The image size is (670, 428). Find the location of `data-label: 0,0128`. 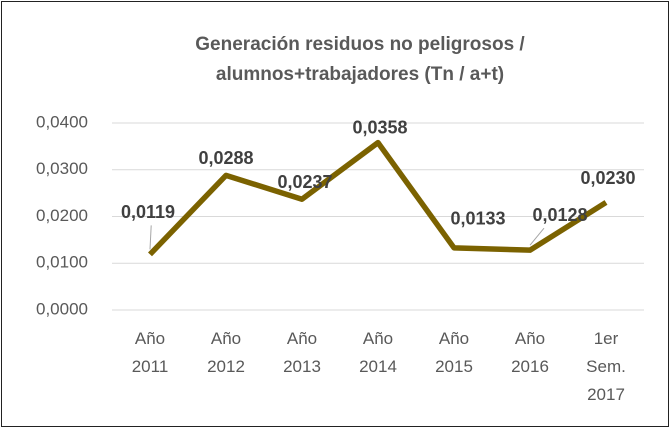

data-label: 0,0128 is located at coordinates (559, 215).